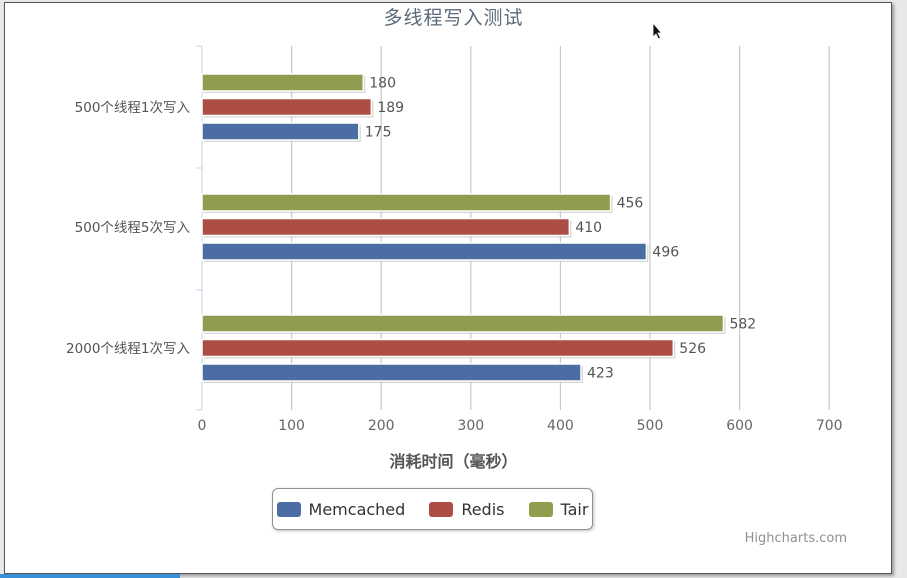 The height and width of the screenshot is (578, 907). I want to click on credit-link: Highcharts.com, so click(795, 538).